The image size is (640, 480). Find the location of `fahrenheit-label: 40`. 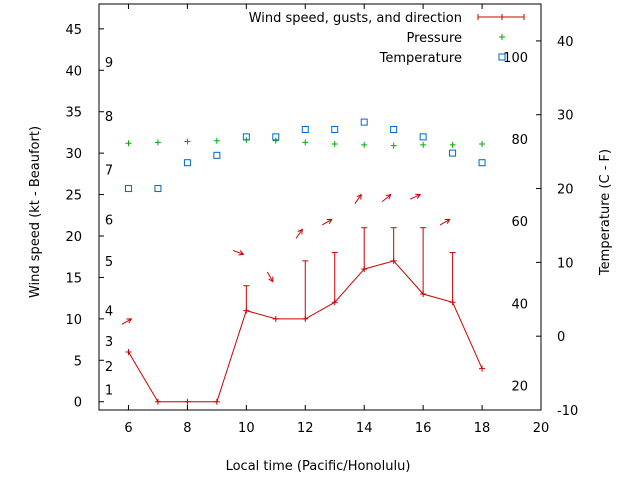

fahrenheit-label: 40 is located at coordinates (519, 305).